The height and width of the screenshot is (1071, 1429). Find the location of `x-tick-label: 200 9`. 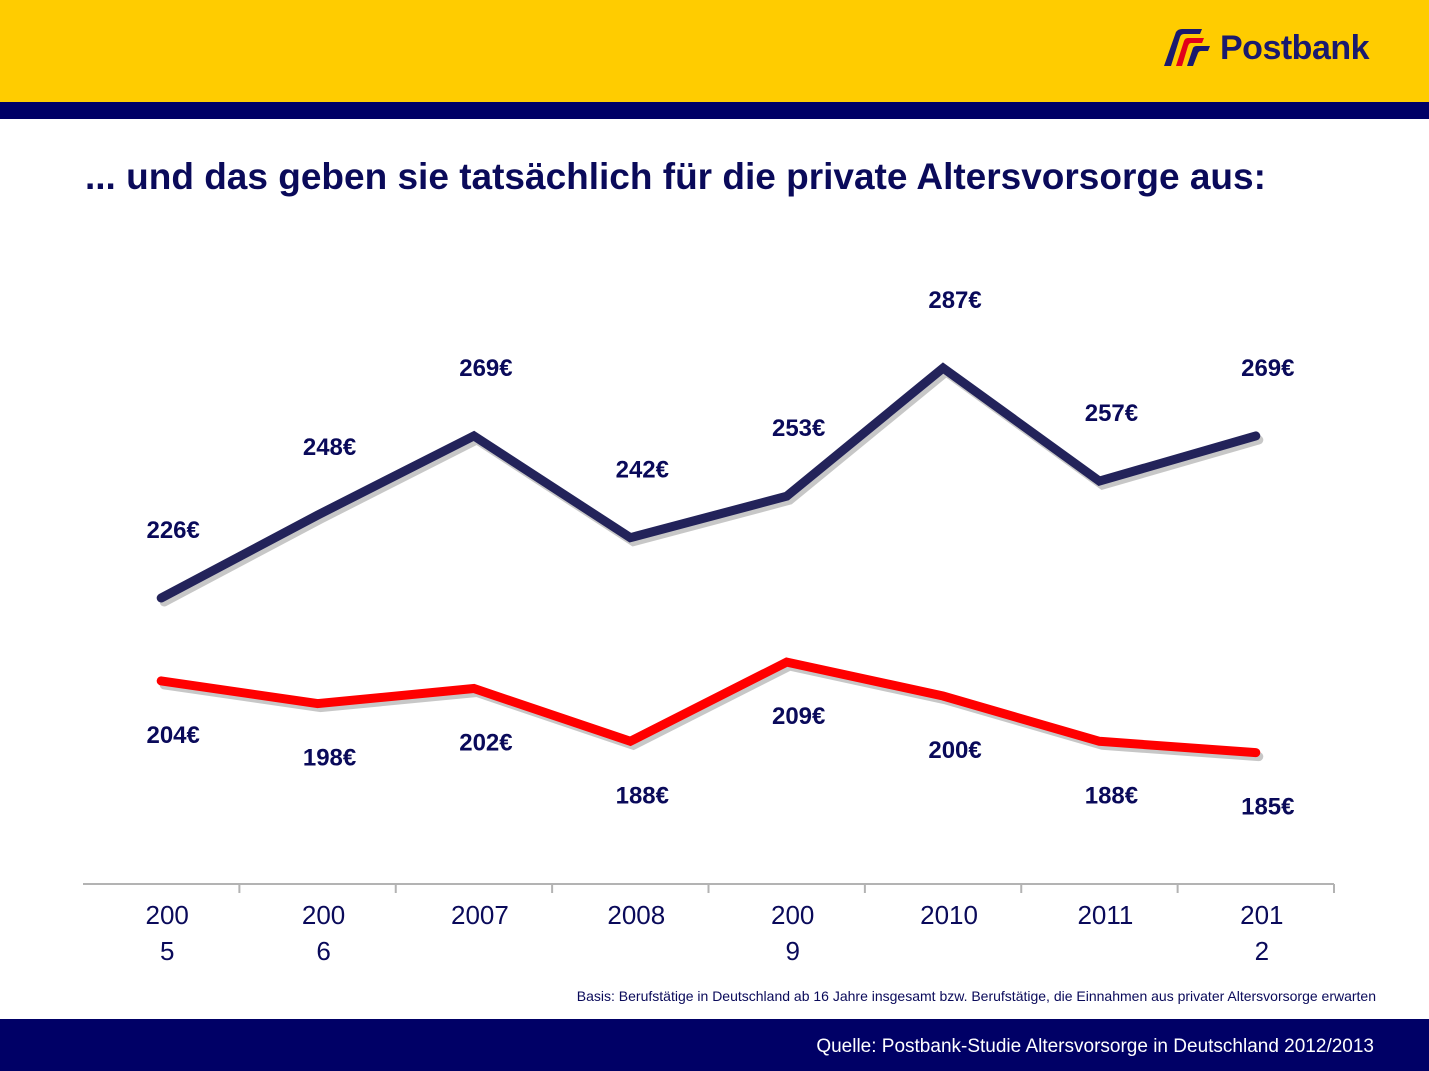

x-tick-label: 200 9 is located at coordinates (792, 933).